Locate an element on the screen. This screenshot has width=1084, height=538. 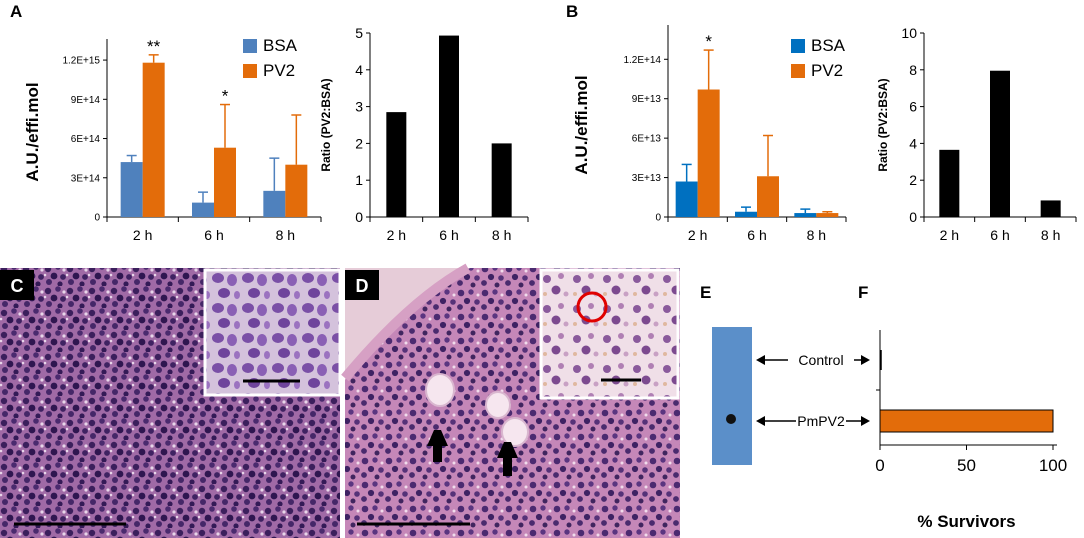
panel-letter-e: E is located at coordinates (705, 292).